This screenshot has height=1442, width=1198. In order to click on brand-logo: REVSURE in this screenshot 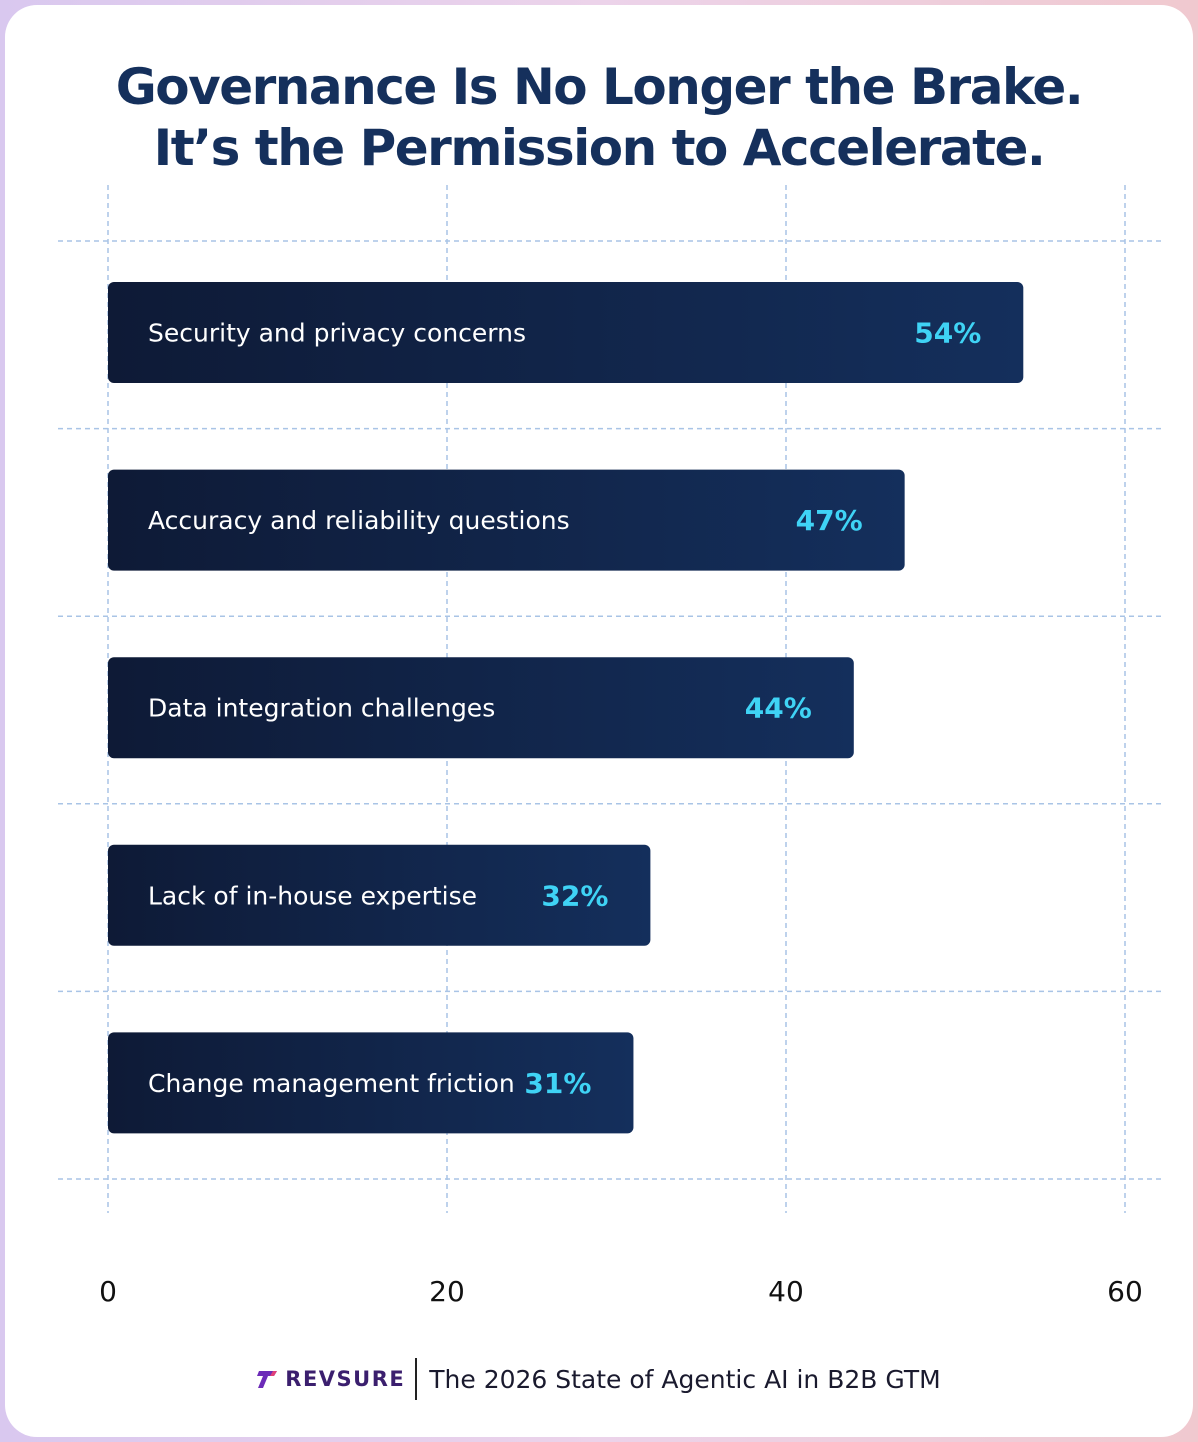, I will do `click(331, 1379)`.